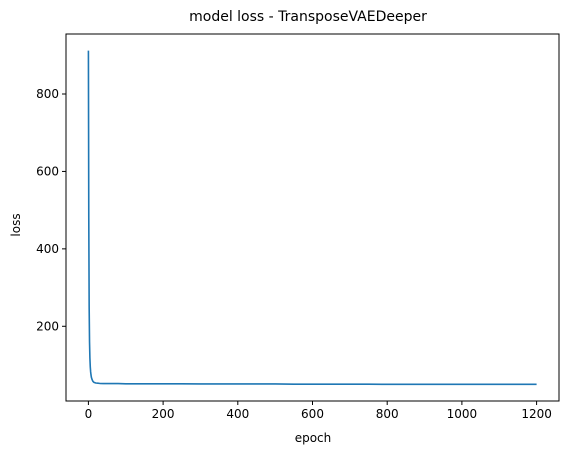  I want to click on y-tick-label: 800, so click(47, 94).